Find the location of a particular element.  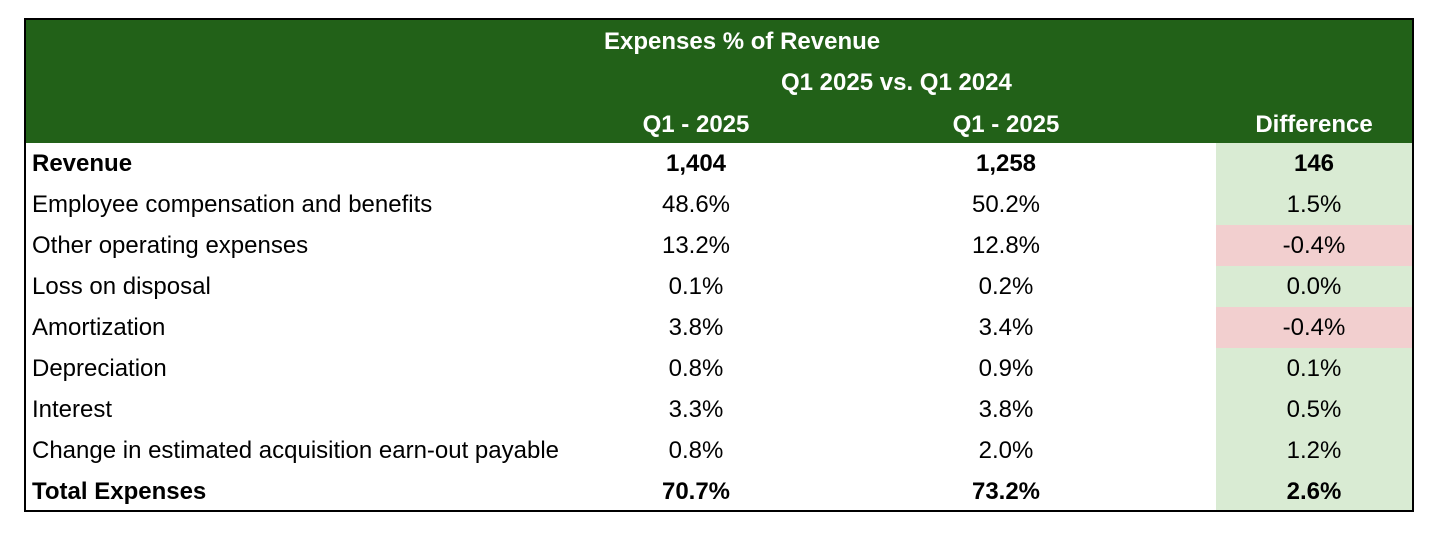

q1-2024-value-cell: 73.2% is located at coordinates (1006, 491).